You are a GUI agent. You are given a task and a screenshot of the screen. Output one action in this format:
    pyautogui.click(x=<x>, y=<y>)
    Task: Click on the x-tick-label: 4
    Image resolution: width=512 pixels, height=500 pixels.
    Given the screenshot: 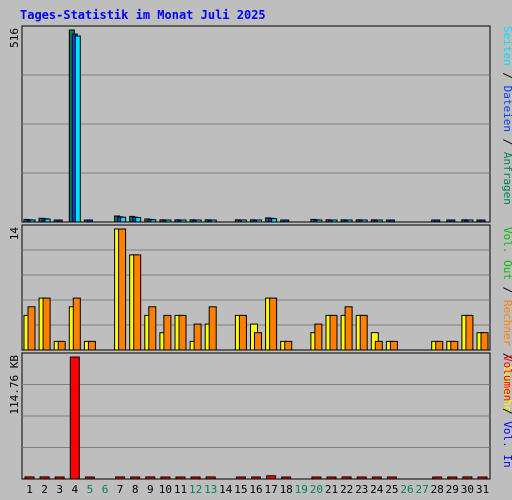 What is the action you would take?
    pyautogui.click(x=74, y=489)
    